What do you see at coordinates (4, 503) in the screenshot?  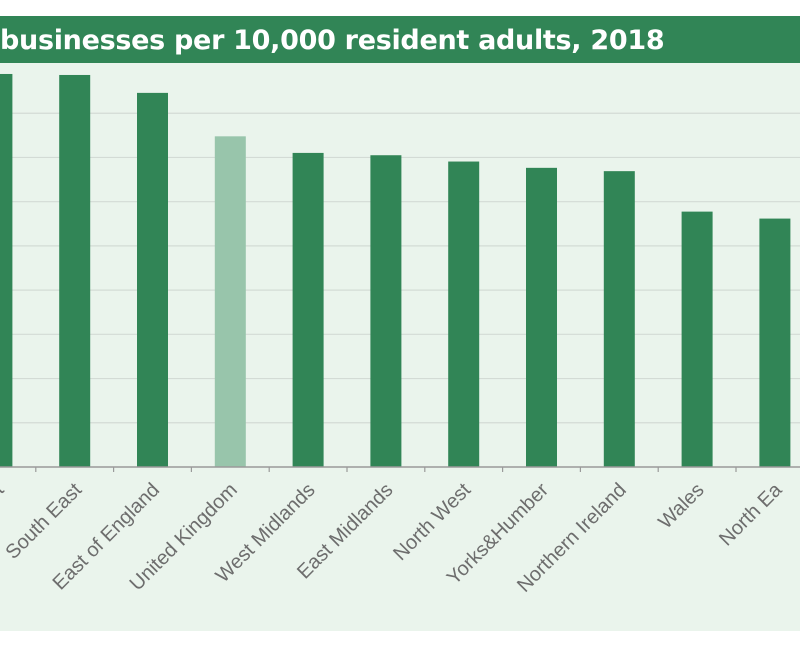 I see `category-label: West` at bounding box center [4, 503].